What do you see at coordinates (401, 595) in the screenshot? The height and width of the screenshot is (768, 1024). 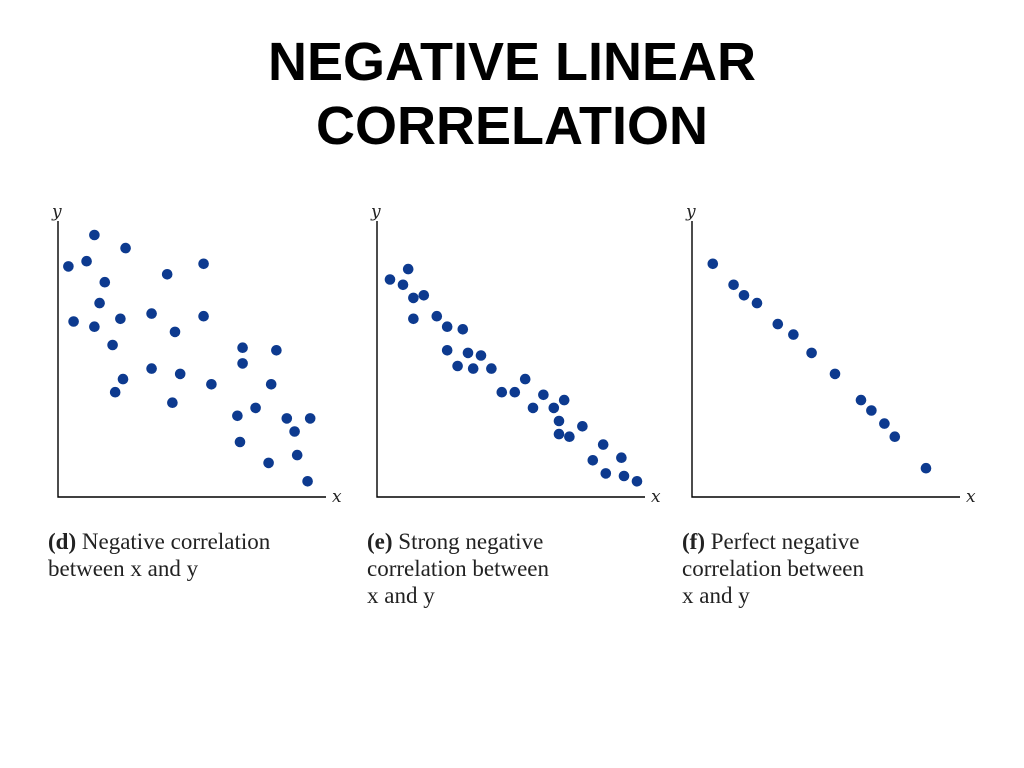 I see `caption-line-e-3: x and y` at bounding box center [401, 595].